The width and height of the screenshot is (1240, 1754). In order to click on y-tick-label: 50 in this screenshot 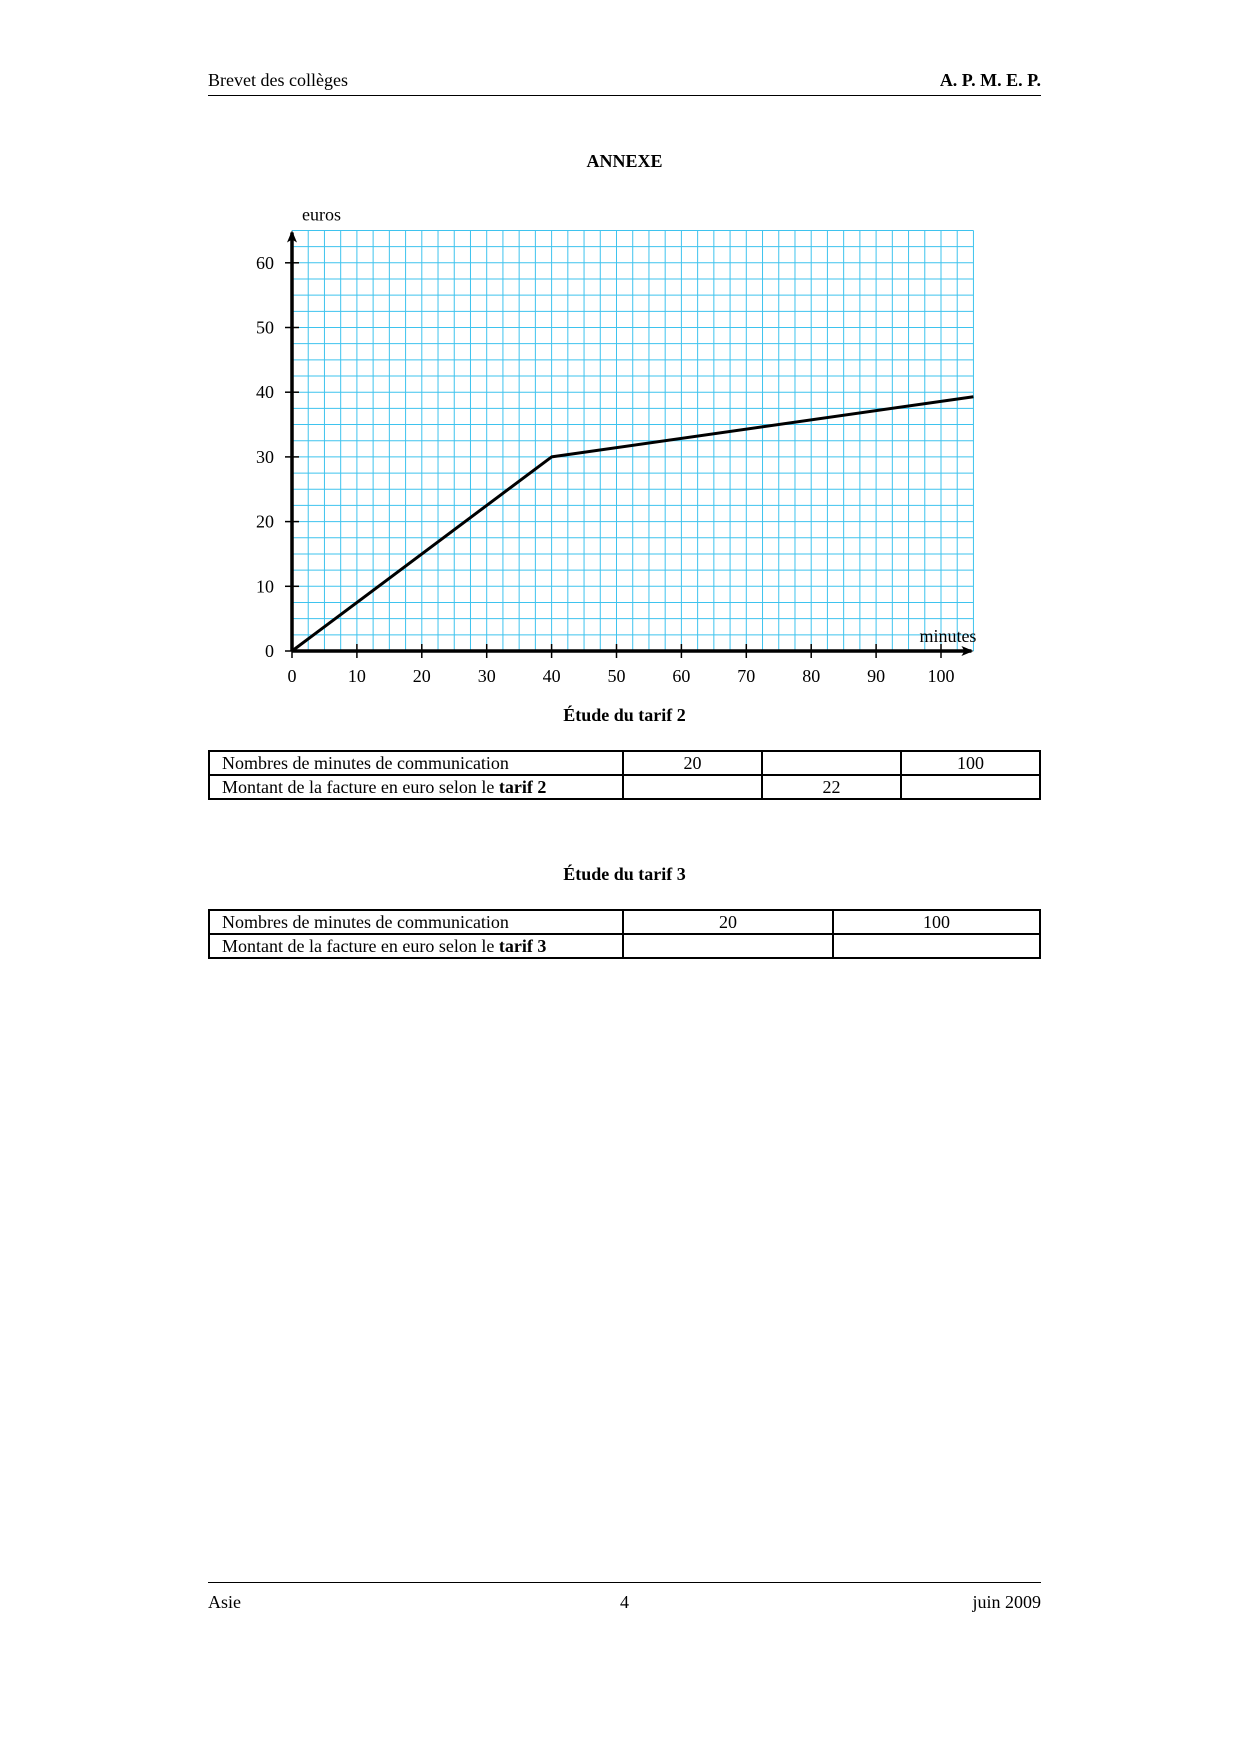, I will do `click(265, 328)`.